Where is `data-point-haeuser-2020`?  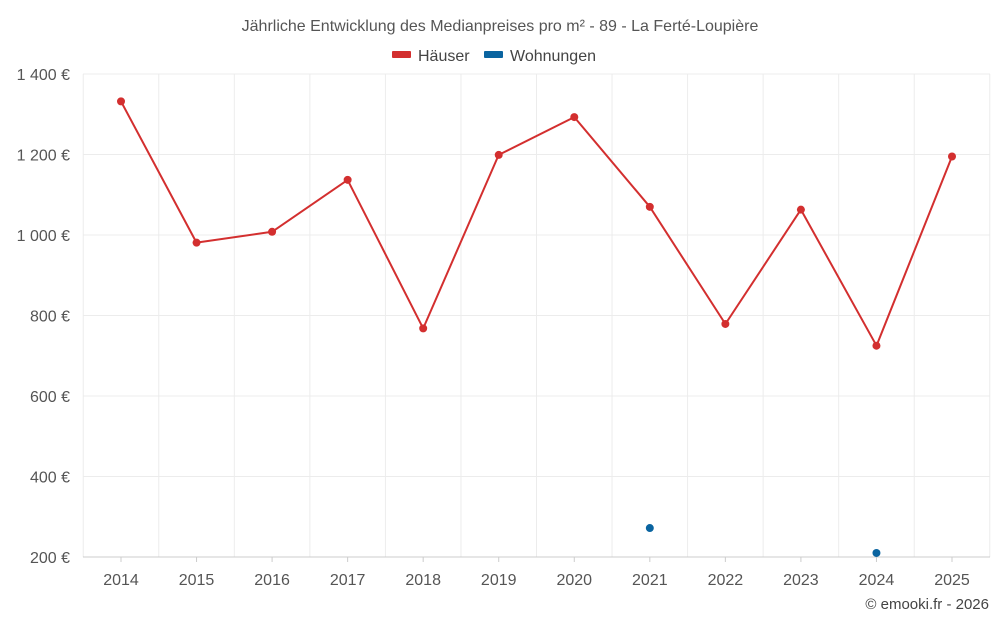 data-point-haeuser-2020 is located at coordinates (574, 117).